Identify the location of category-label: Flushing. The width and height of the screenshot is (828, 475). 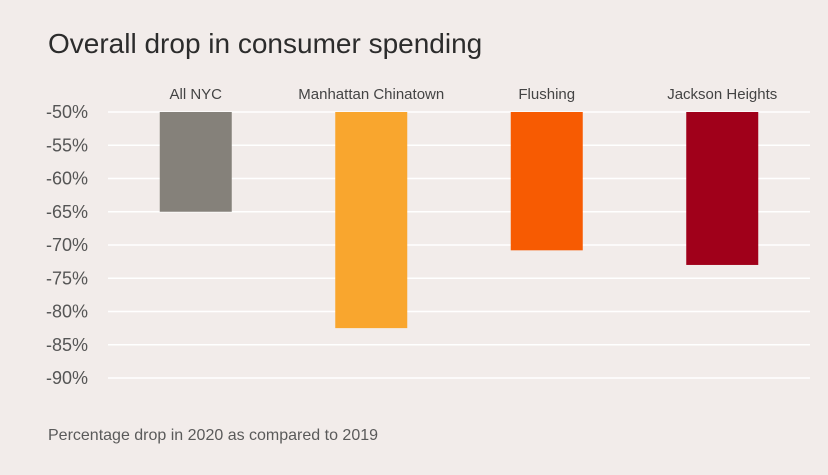
(546, 94).